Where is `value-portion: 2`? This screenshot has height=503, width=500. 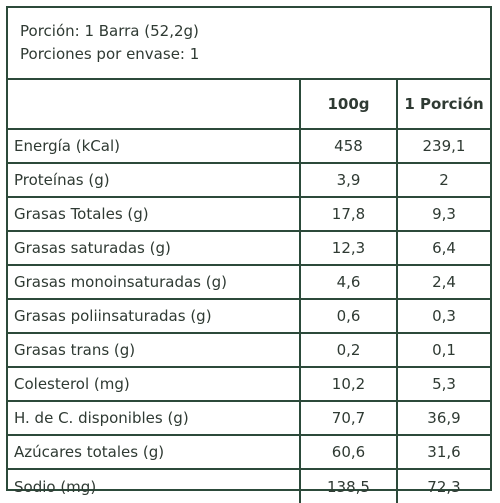 value-portion: 2 is located at coordinates (443, 179).